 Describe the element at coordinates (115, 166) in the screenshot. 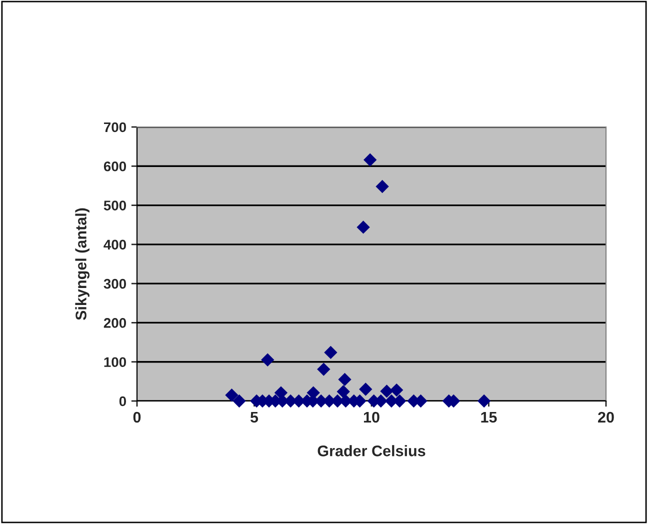

I see `y-tick-label: 600` at that location.